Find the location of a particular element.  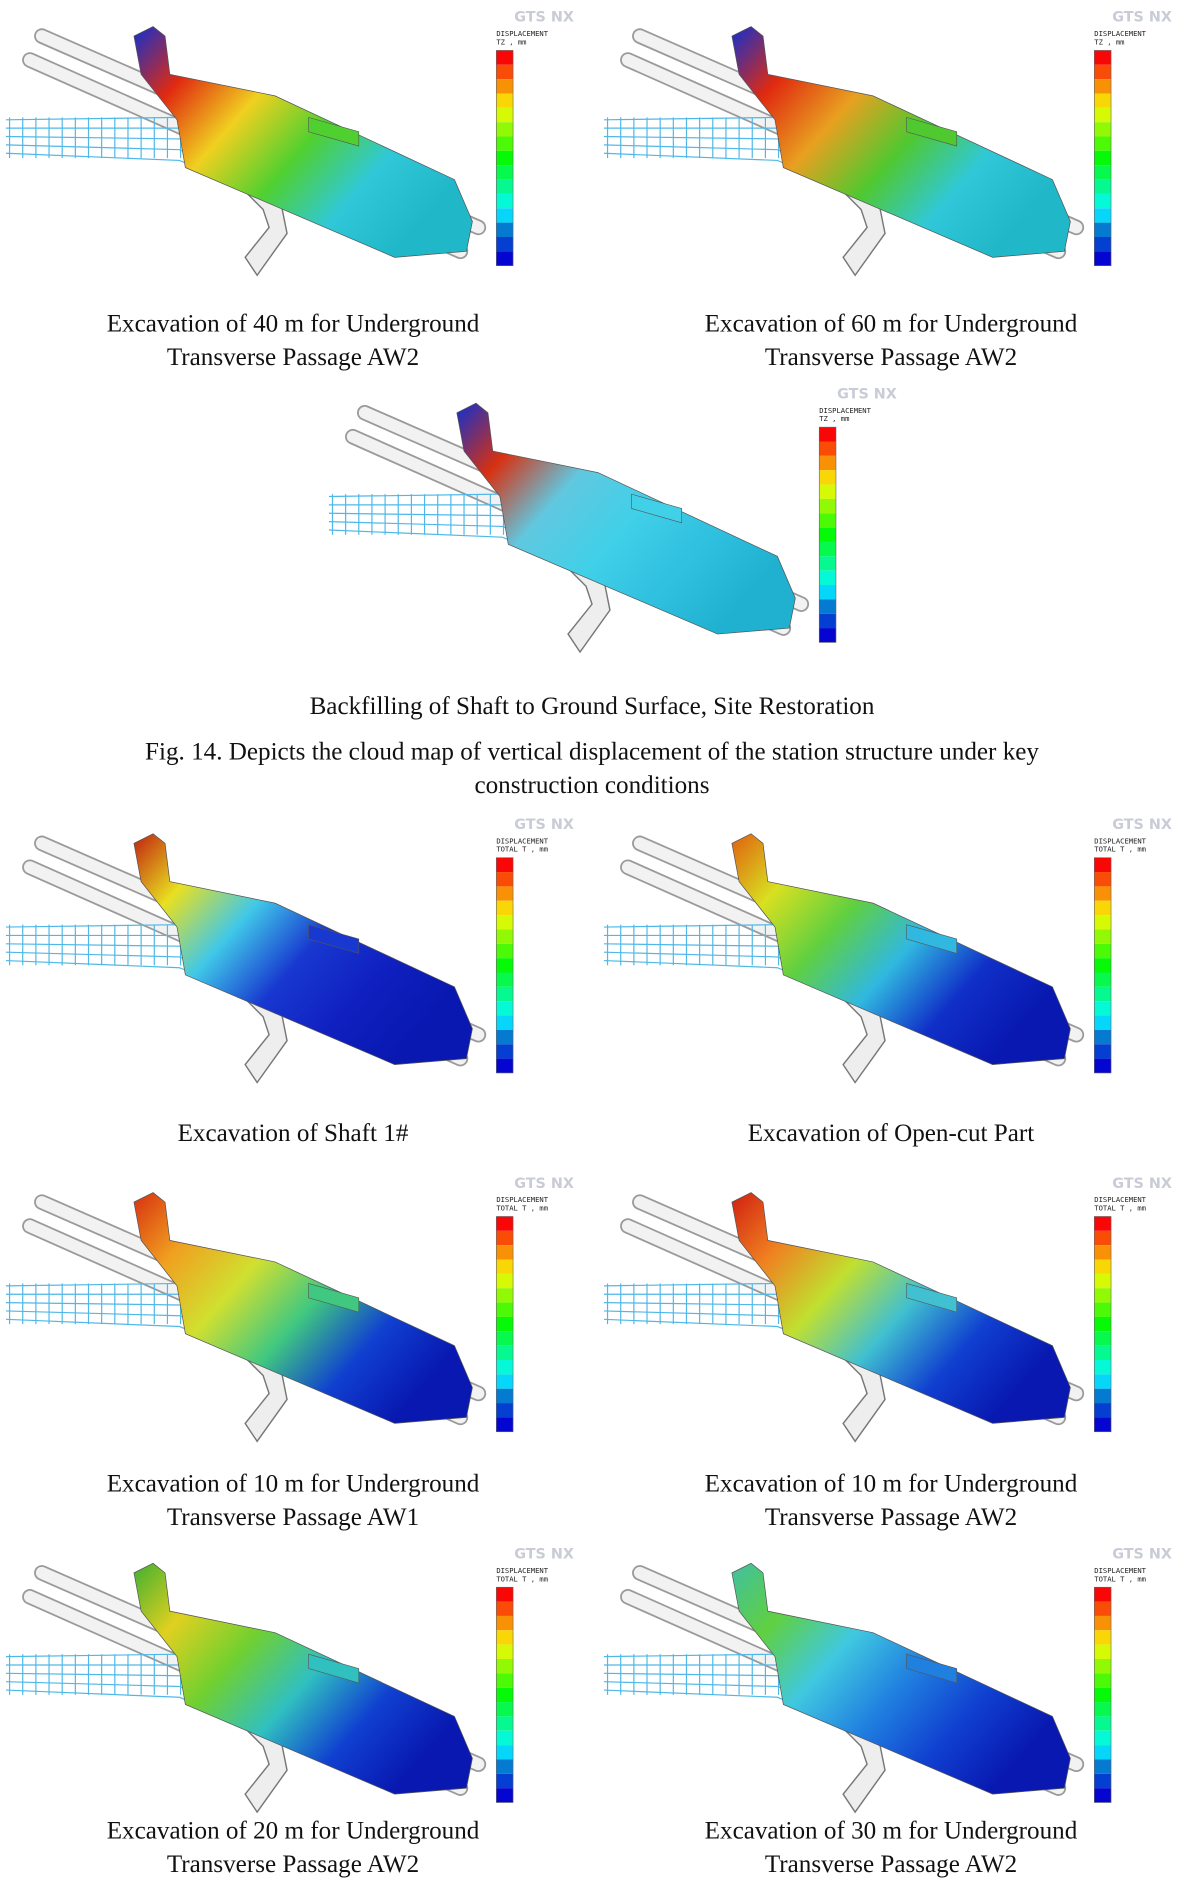

panel-caption: Excavation of 10 m for Underground is located at coordinates (293, 1484).